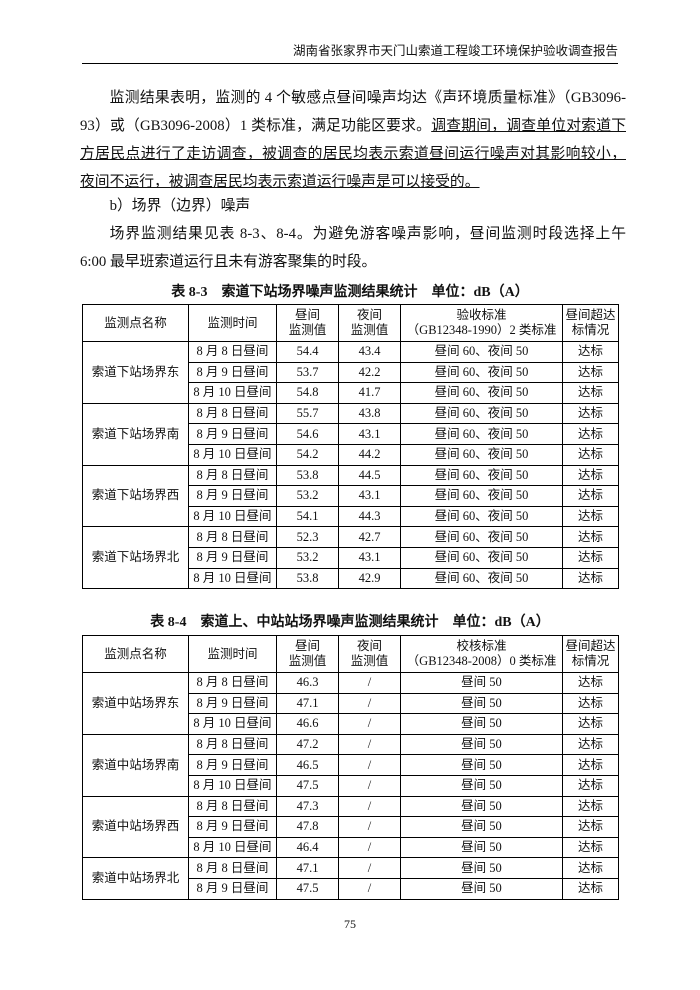 The height and width of the screenshot is (990, 700). I want to click on table-caption: 表 8-4 索道上、中站站场界噪声监测结果统计 单位：dB（A）, so click(350, 622).